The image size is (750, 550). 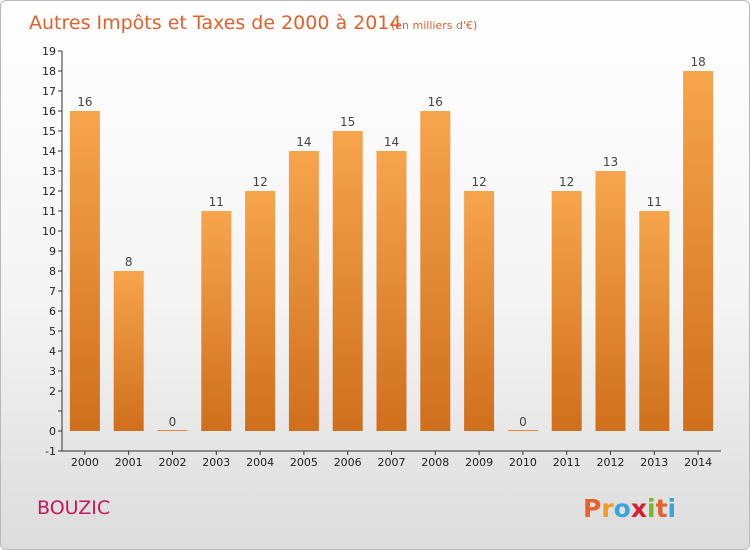 What do you see at coordinates (391, 291) in the screenshot?
I see `bar-2007` at bounding box center [391, 291].